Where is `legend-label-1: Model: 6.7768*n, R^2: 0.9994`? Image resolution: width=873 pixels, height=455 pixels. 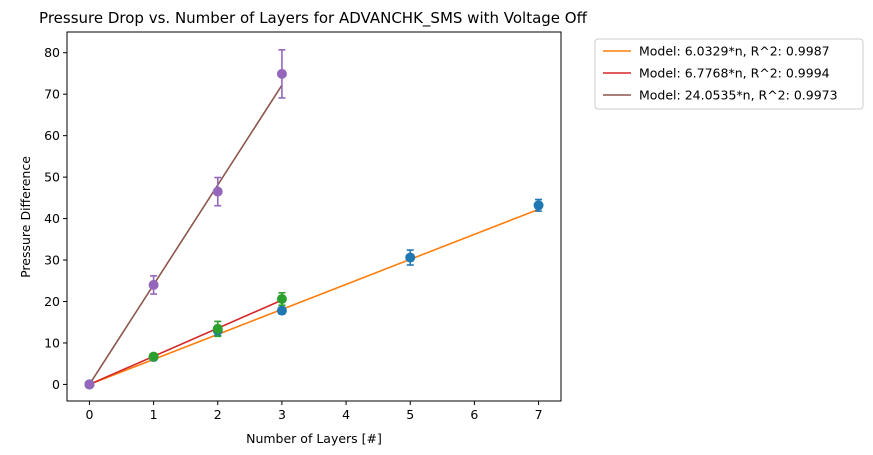
legend-label-1: Model: 6.7768*n, R^2: 0.9994 is located at coordinates (734, 73).